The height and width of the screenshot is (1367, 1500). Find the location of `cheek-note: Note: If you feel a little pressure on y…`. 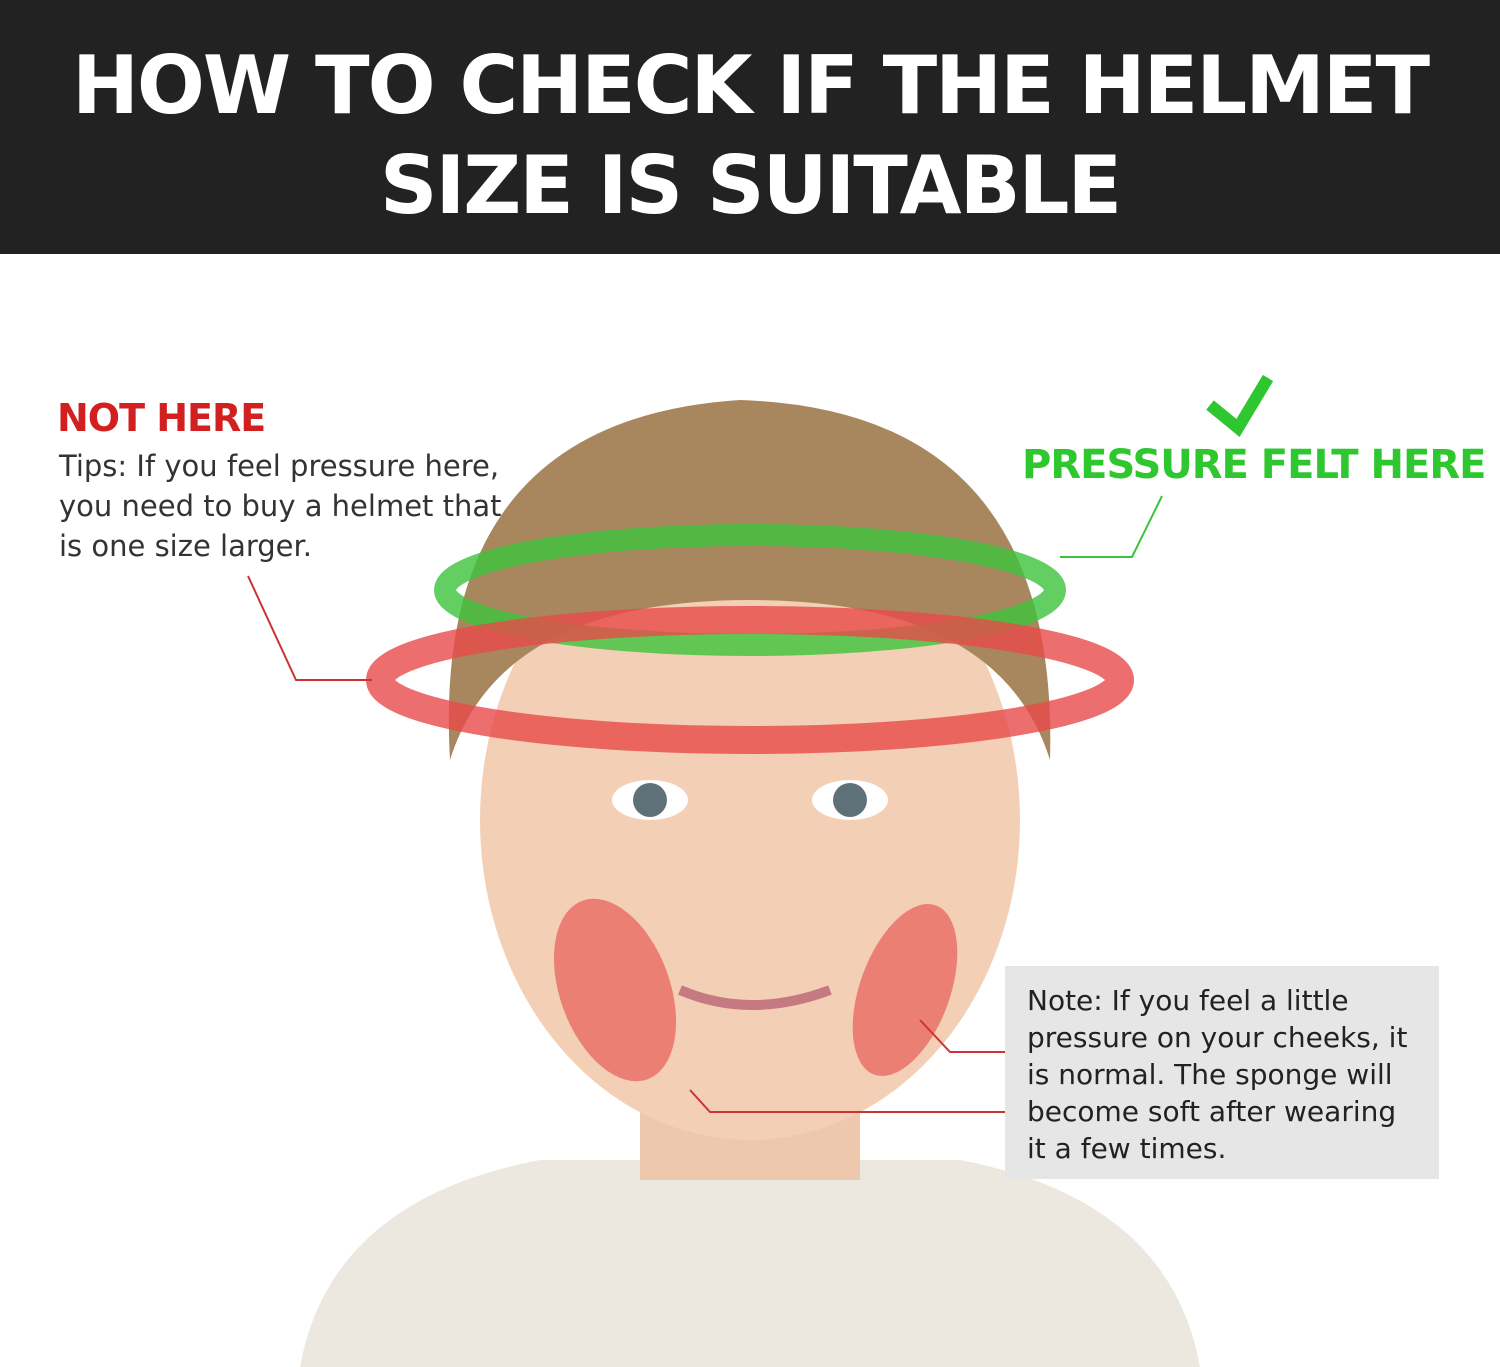

cheek-note: Note: If you feel a little pressure on y… is located at coordinates (1222, 1072).